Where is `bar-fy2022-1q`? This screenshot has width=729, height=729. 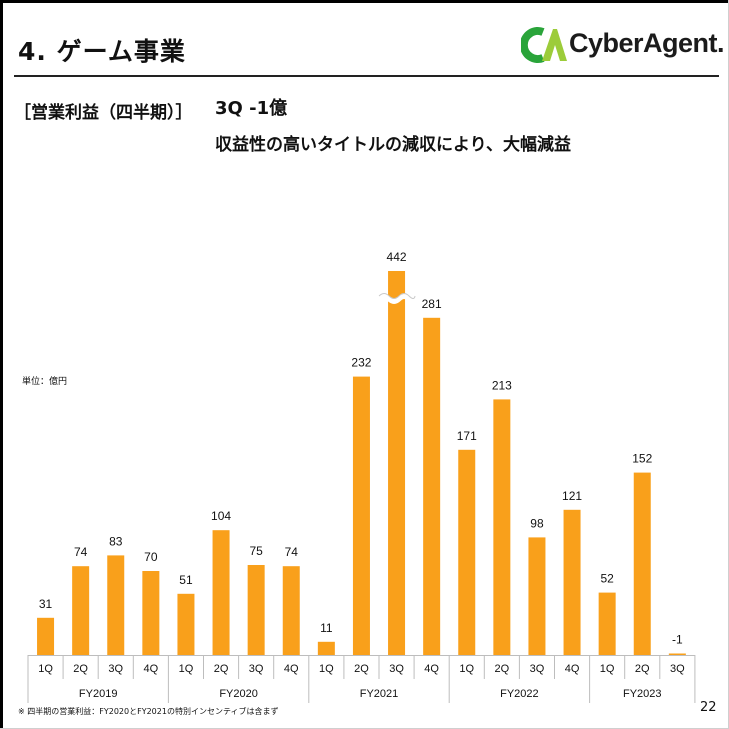 bar-fy2022-1q is located at coordinates (467, 552).